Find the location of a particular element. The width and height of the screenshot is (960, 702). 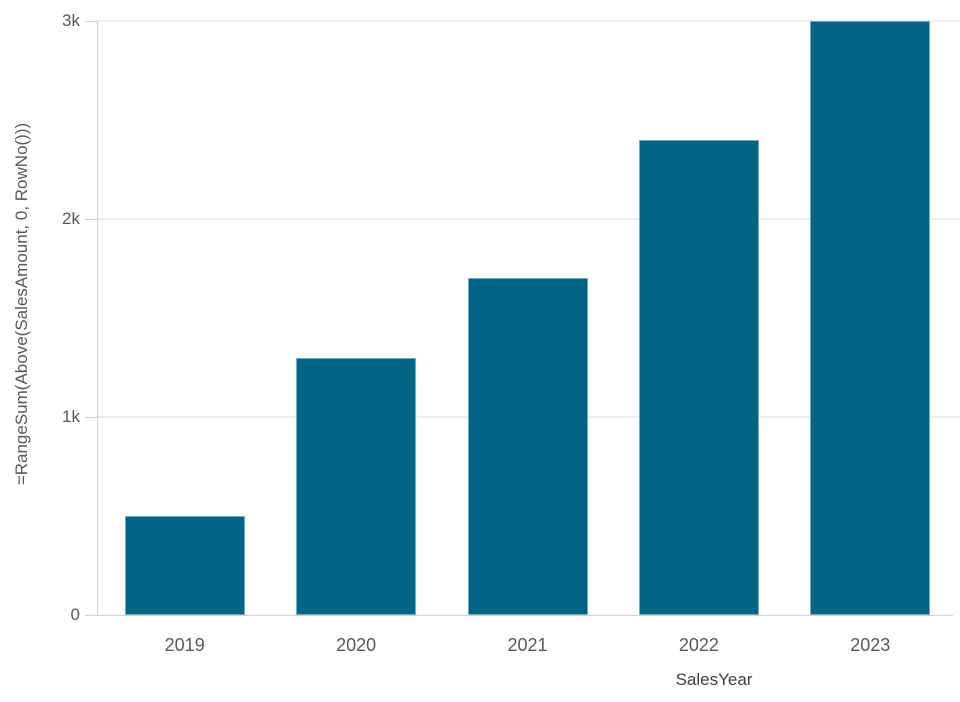

y-tick-mark-3k is located at coordinates (91, 21).